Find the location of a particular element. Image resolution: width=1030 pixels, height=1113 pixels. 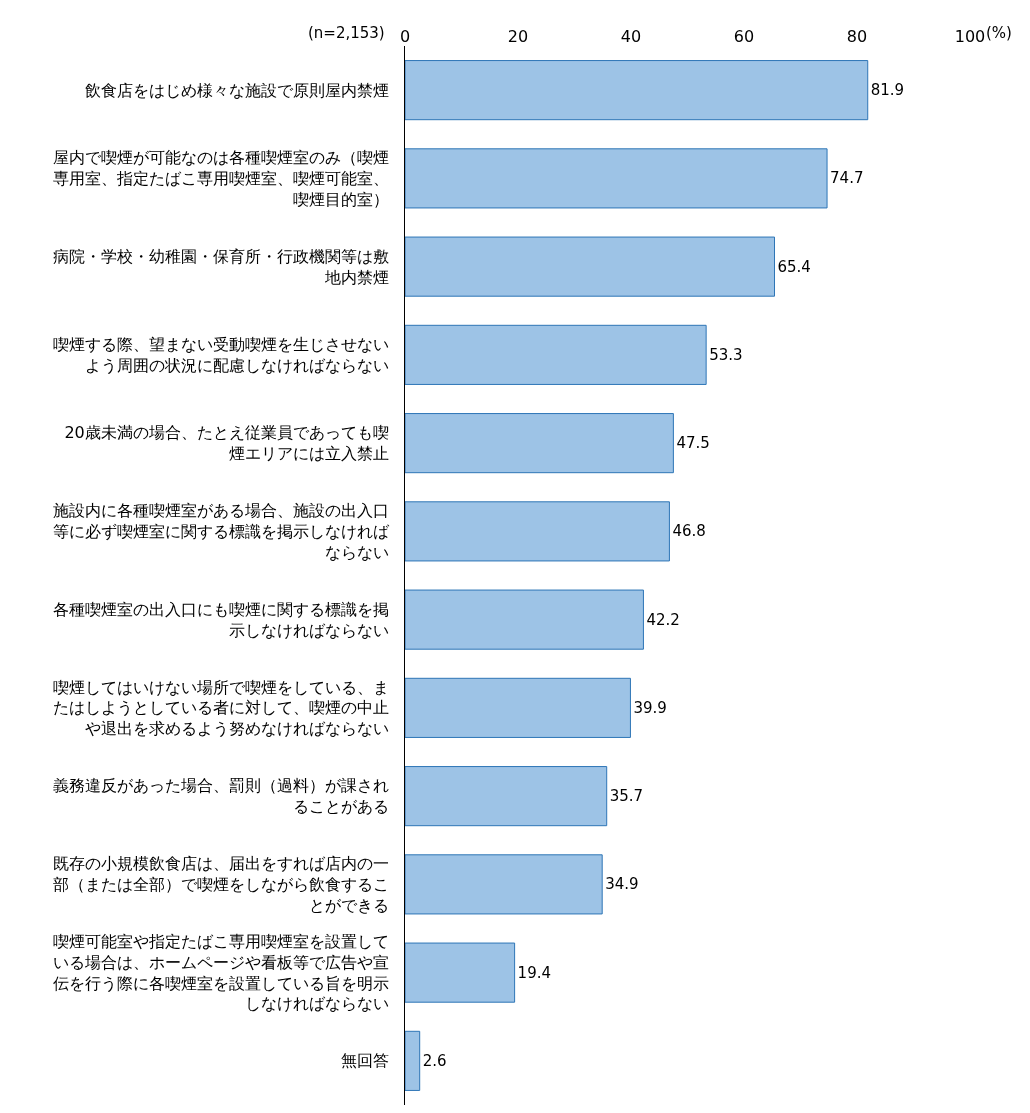

x-tick-label: 40 is located at coordinates (631, 36).